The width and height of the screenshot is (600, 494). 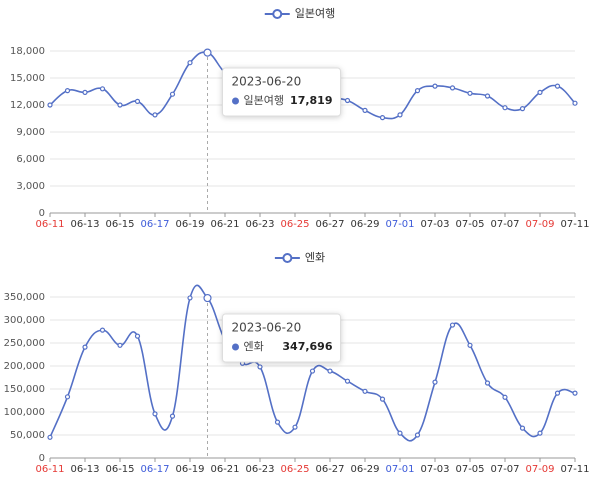 What do you see at coordinates (42, 458) in the screenshot?
I see `y-tick-label: 0` at bounding box center [42, 458].